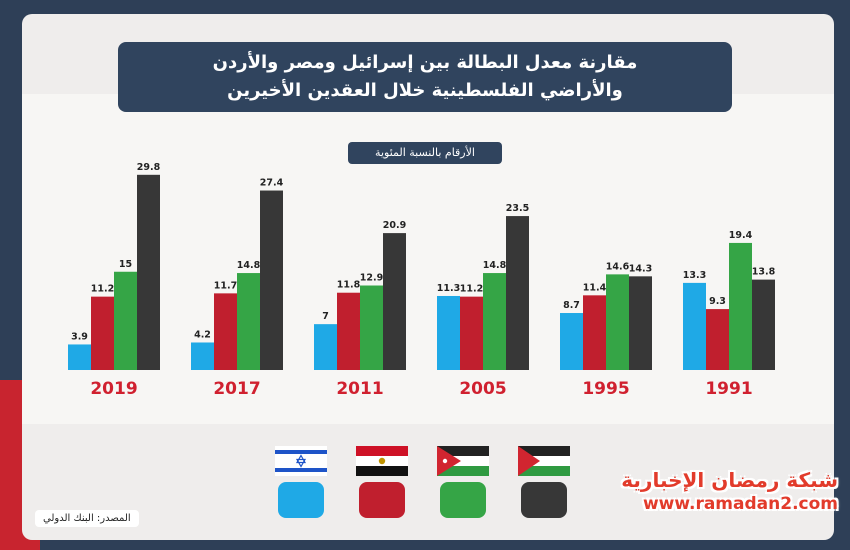  What do you see at coordinates (225, 331) in the screenshot?
I see `bar-egypt-2017` at bounding box center [225, 331].